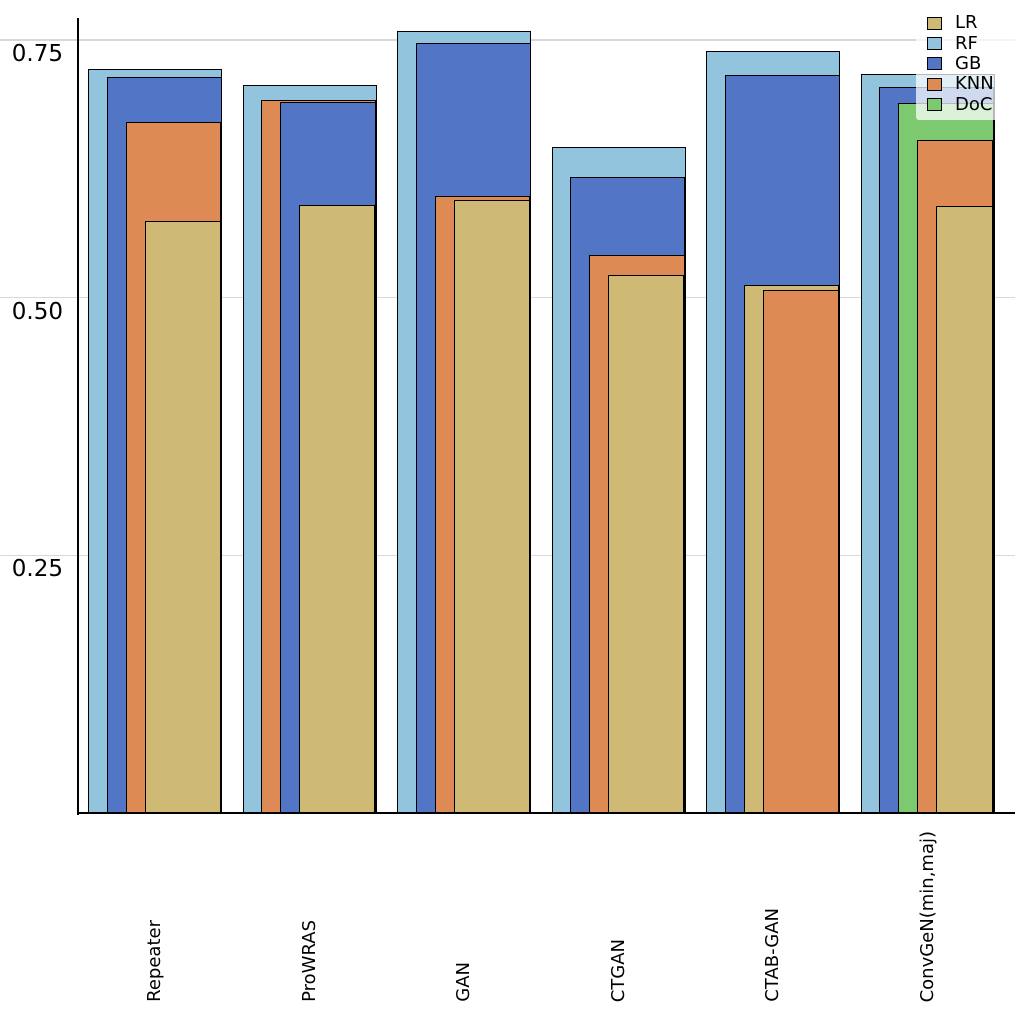 This screenshot has height=1024, width=1024. Describe the element at coordinates (927, 916) in the screenshot. I see `x-tick-label-ConvGeN(min,maj): ConvGeN(min,maj)` at that location.